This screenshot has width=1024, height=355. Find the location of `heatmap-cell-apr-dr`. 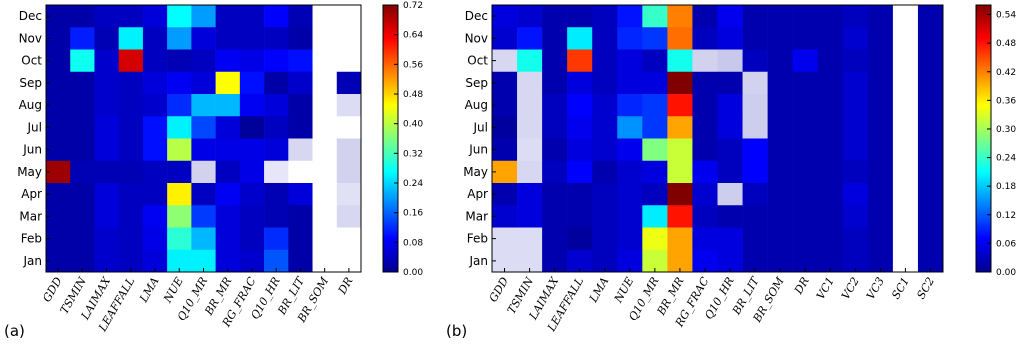

heatmap-cell-apr-dr is located at coordinates (805, 194).